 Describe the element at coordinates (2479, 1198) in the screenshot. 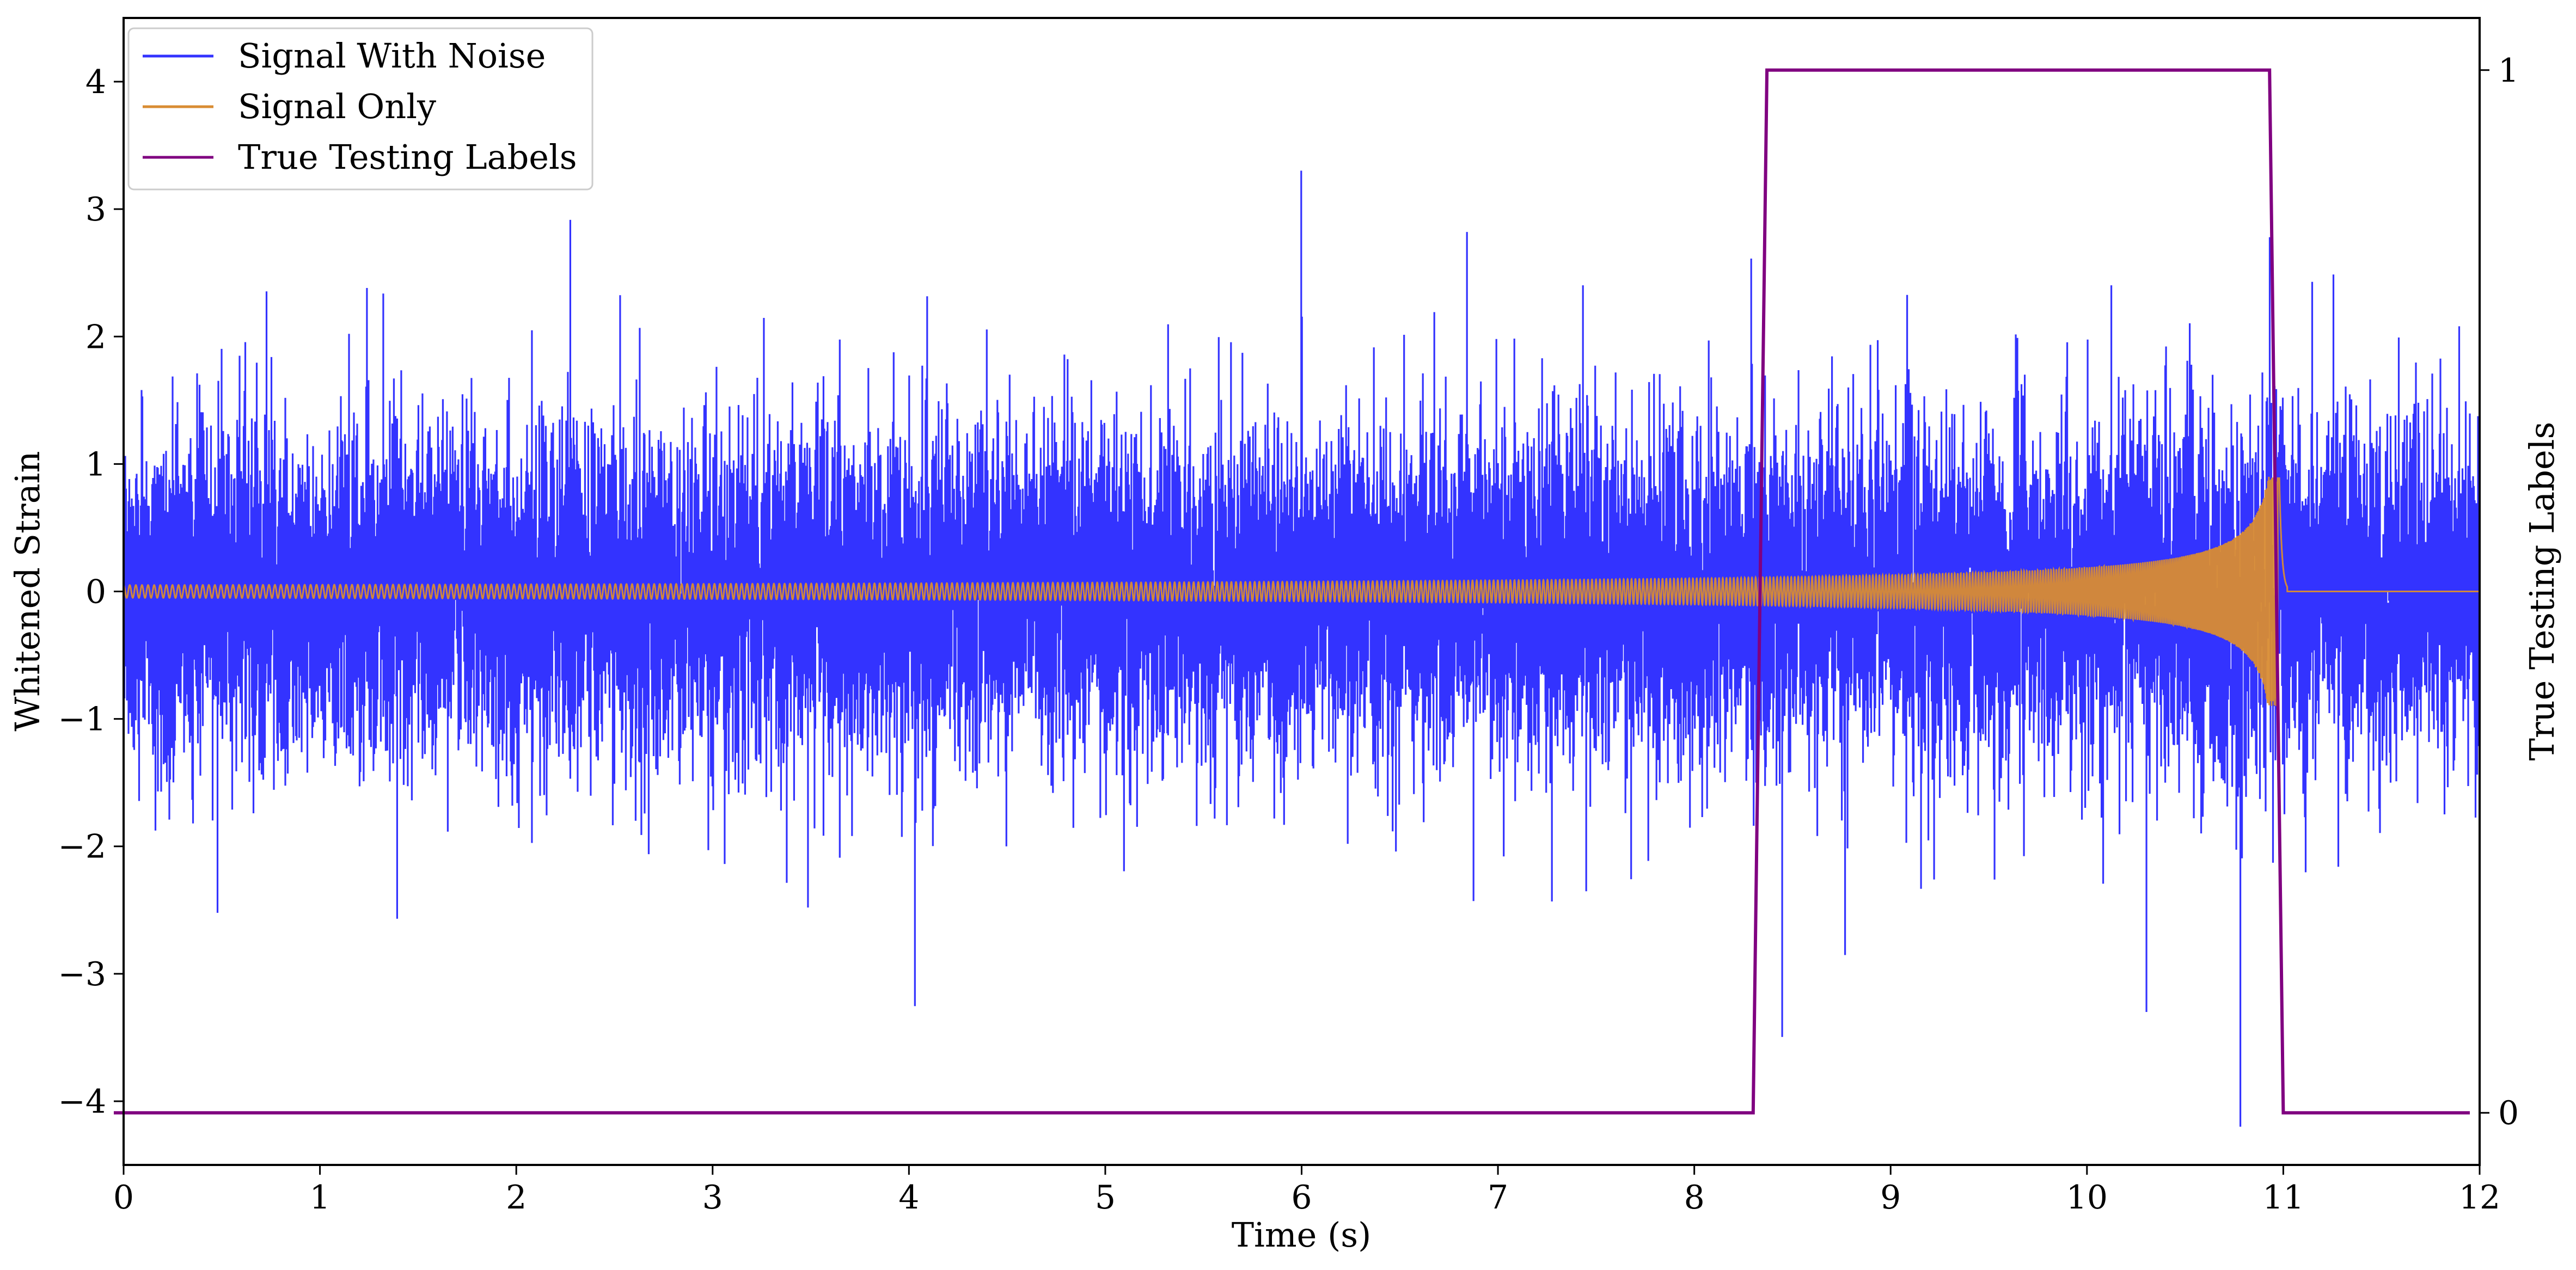

I see `x-tick-label: 12` at that location.